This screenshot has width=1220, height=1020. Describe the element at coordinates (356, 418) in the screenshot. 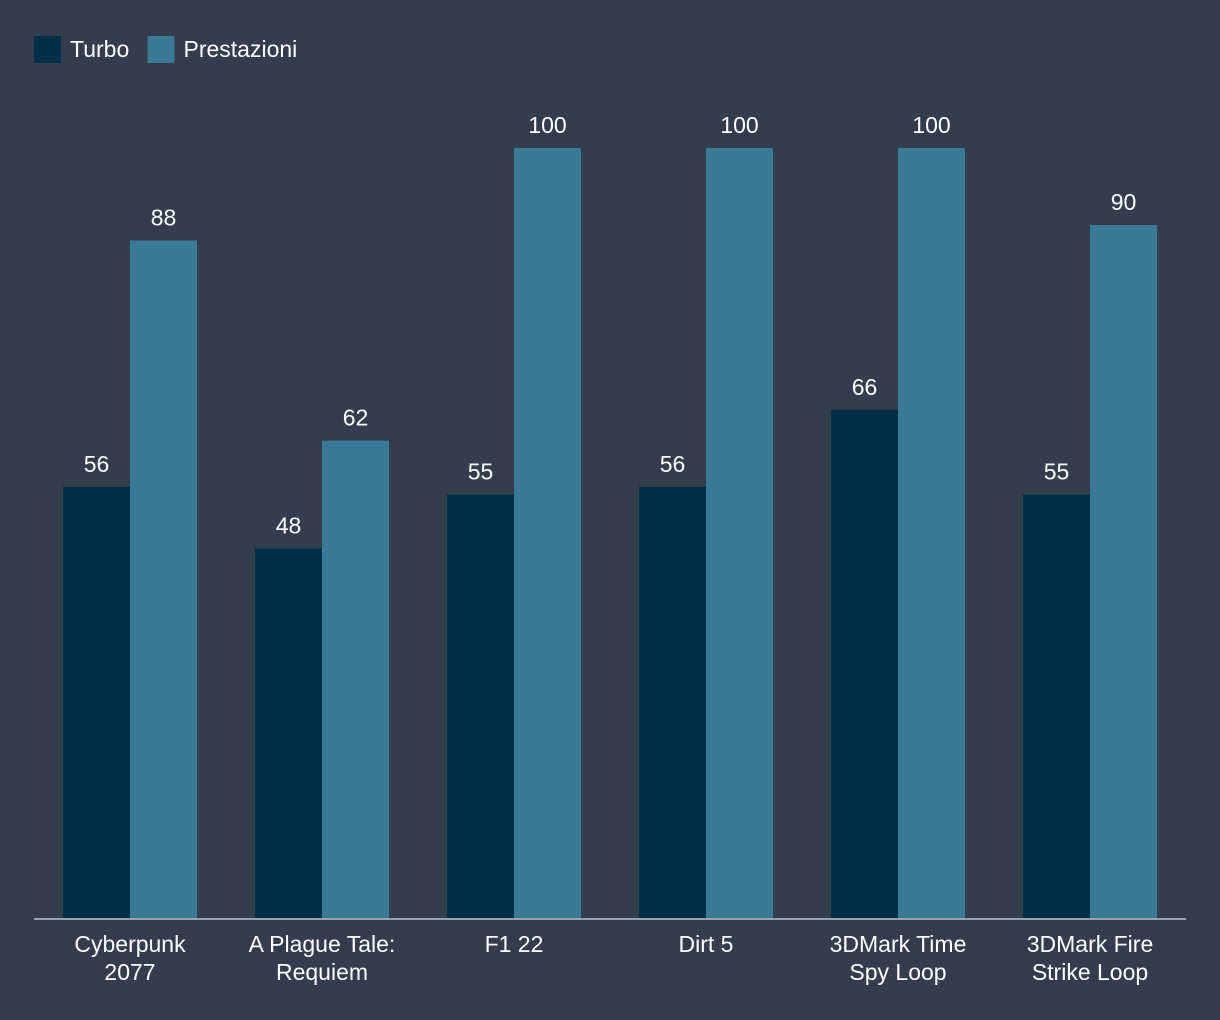

I see `value-label-1-1: 62` at that location.